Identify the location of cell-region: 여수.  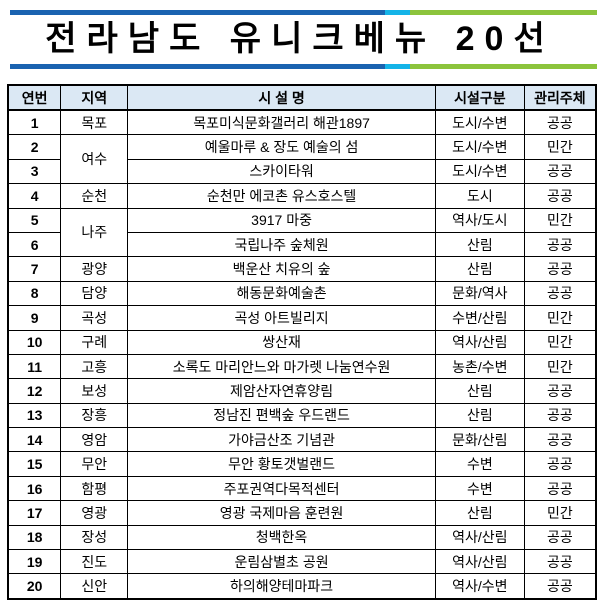
(94, 159).